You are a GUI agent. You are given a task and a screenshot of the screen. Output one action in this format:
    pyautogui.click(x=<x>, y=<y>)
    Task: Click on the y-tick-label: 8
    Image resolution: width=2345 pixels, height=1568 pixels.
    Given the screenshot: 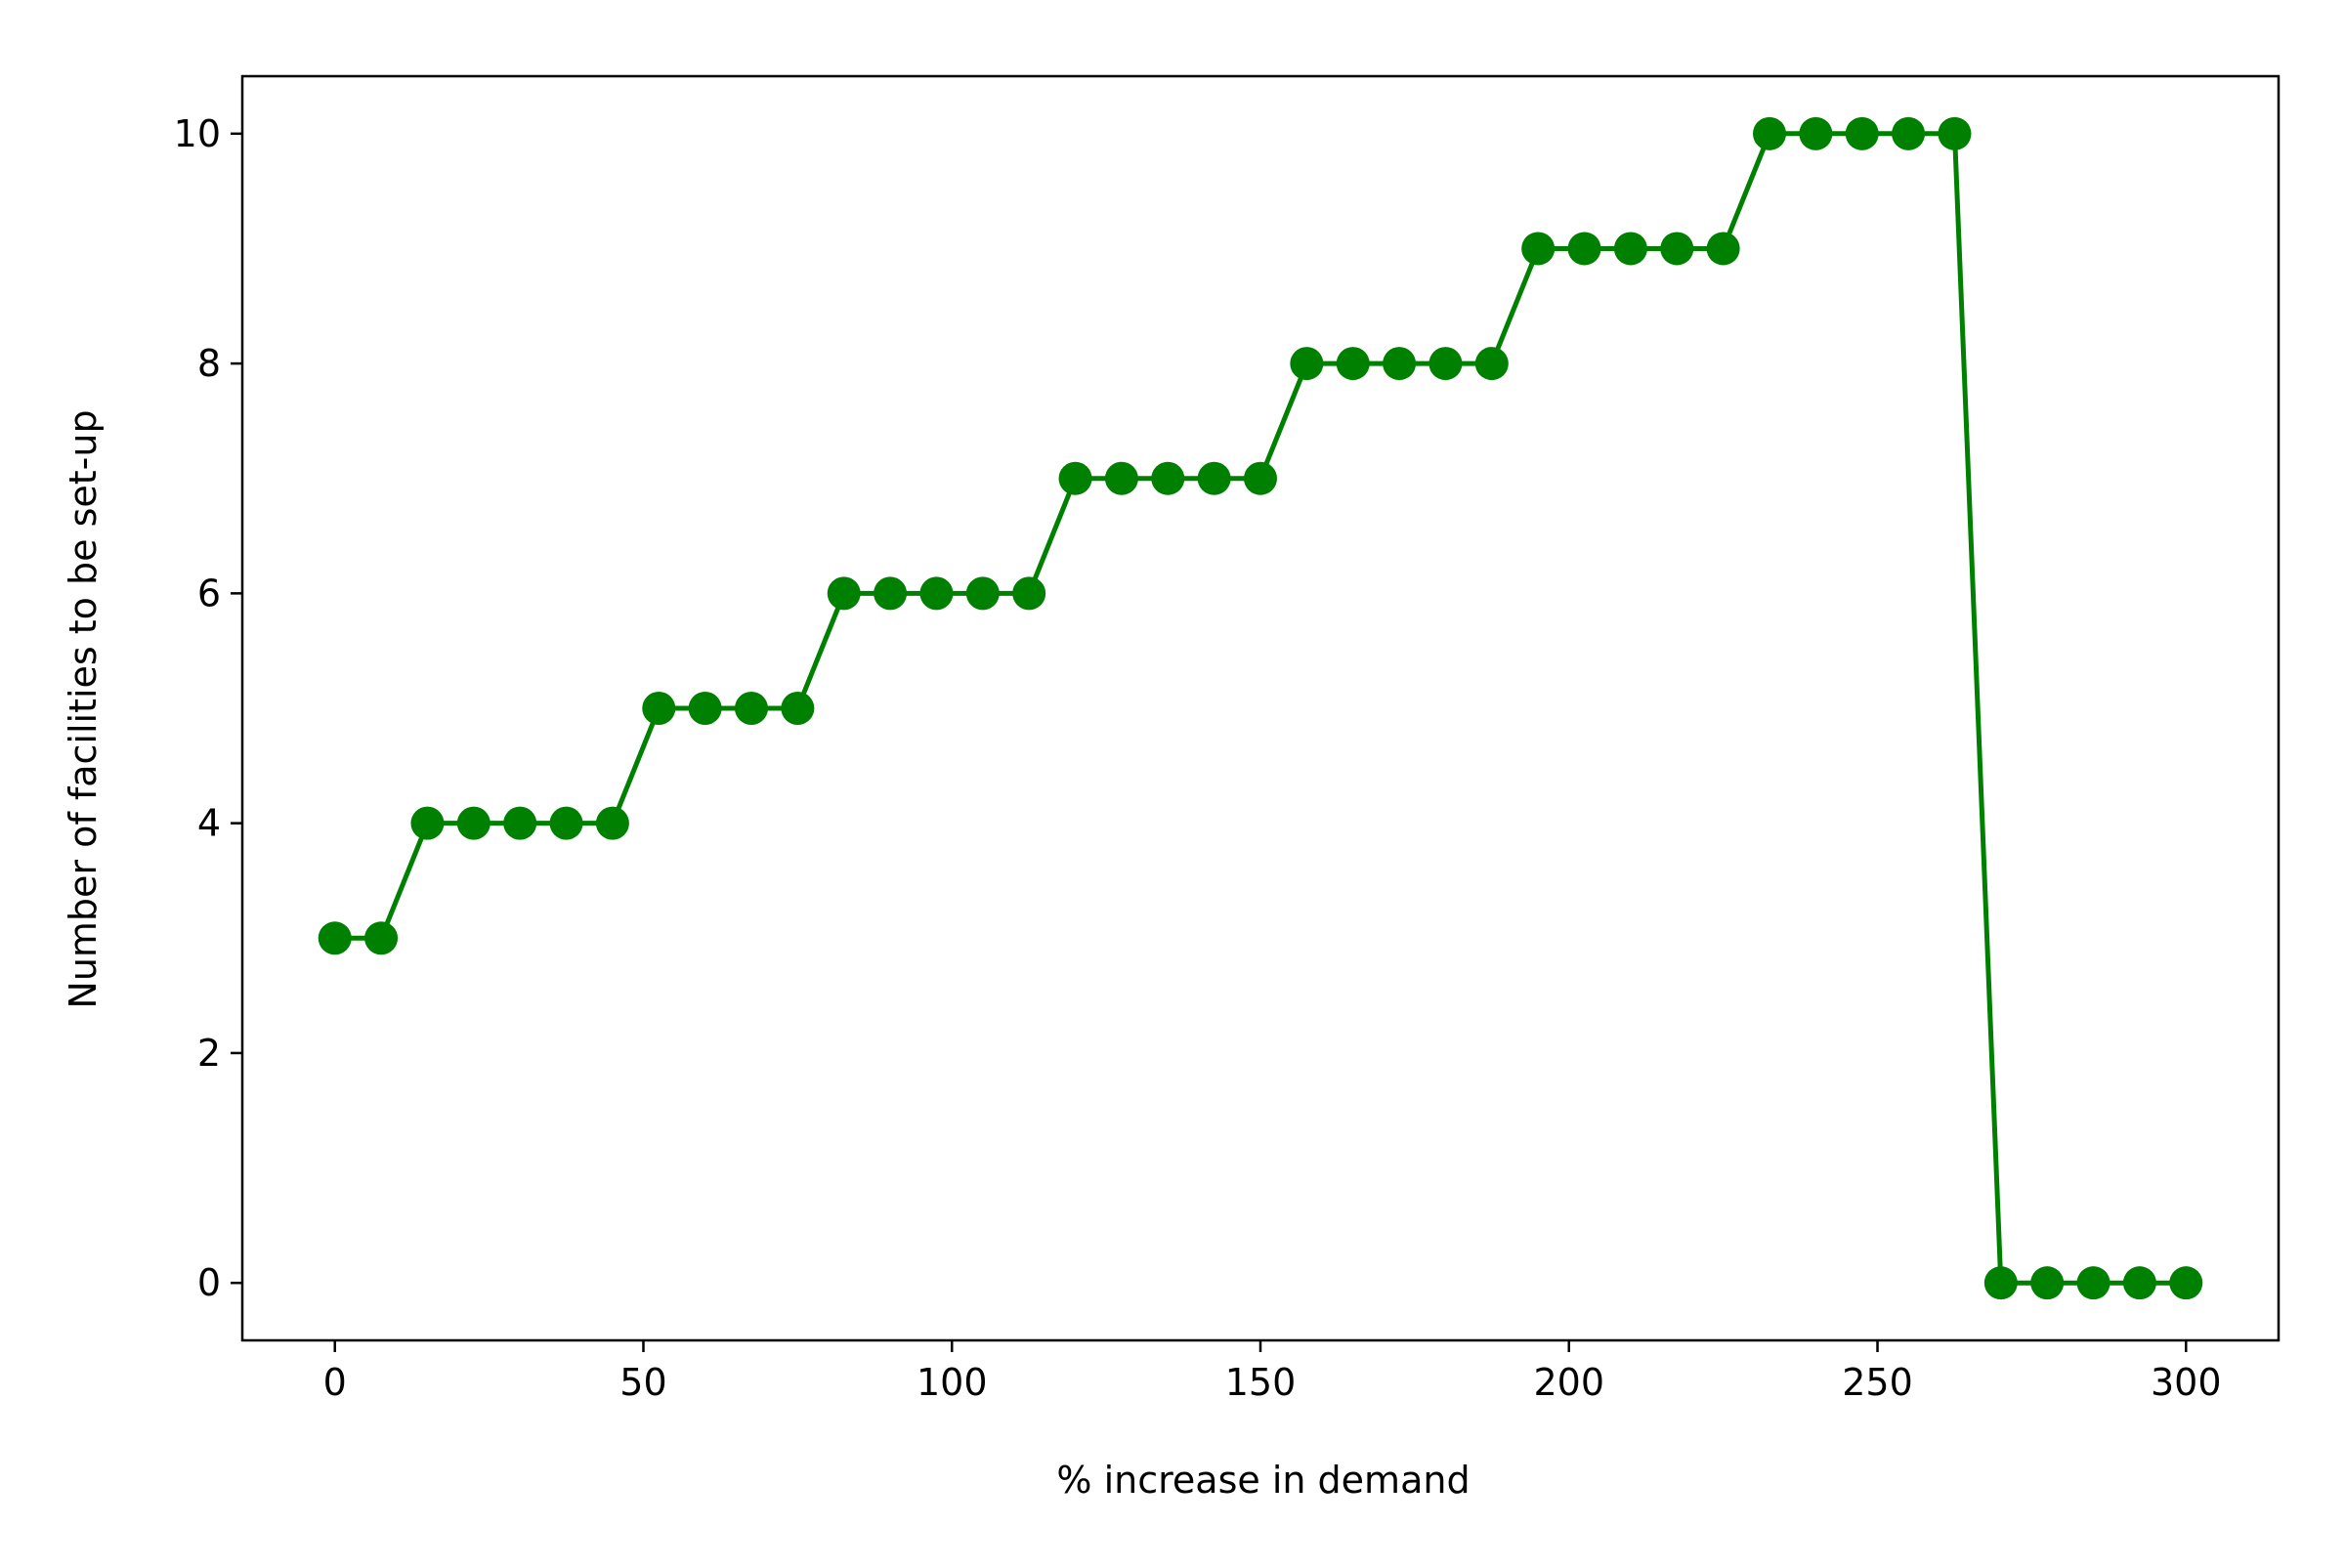 What is the action you would take?
    pyautogui.click(x=209, y=363)
    